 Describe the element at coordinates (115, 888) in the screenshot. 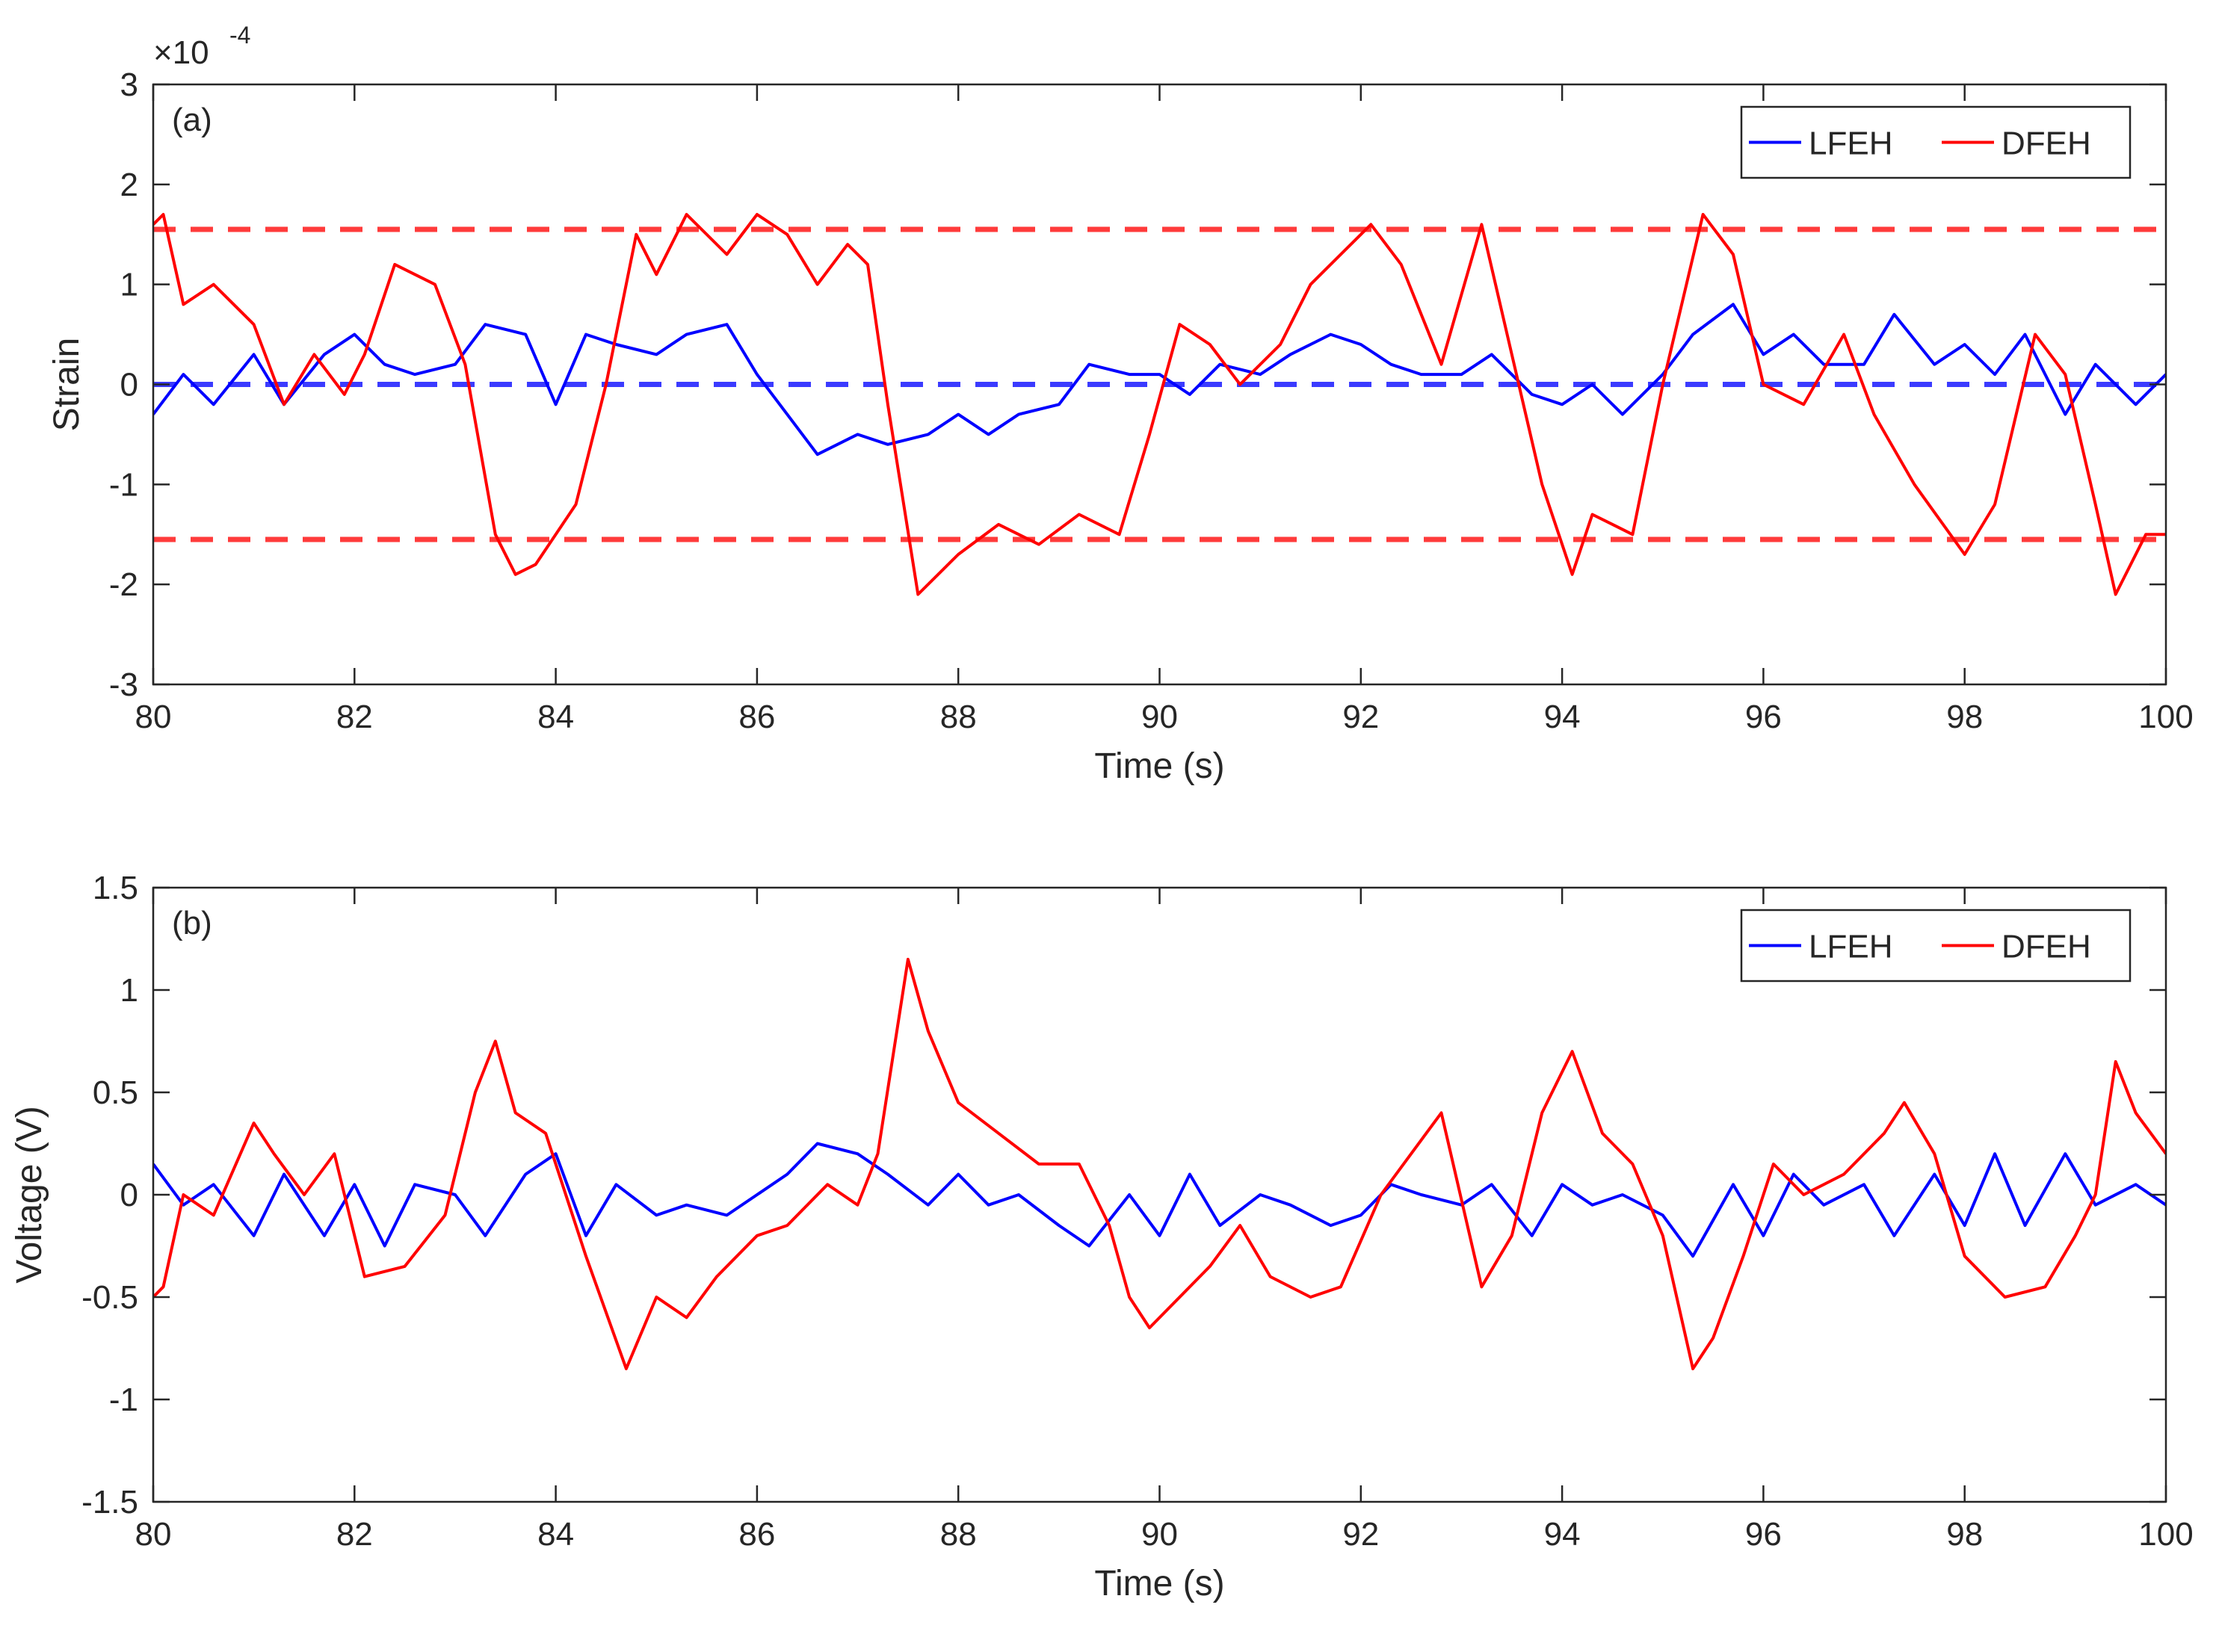

I see `y-tick-label: 1.5` at that location.